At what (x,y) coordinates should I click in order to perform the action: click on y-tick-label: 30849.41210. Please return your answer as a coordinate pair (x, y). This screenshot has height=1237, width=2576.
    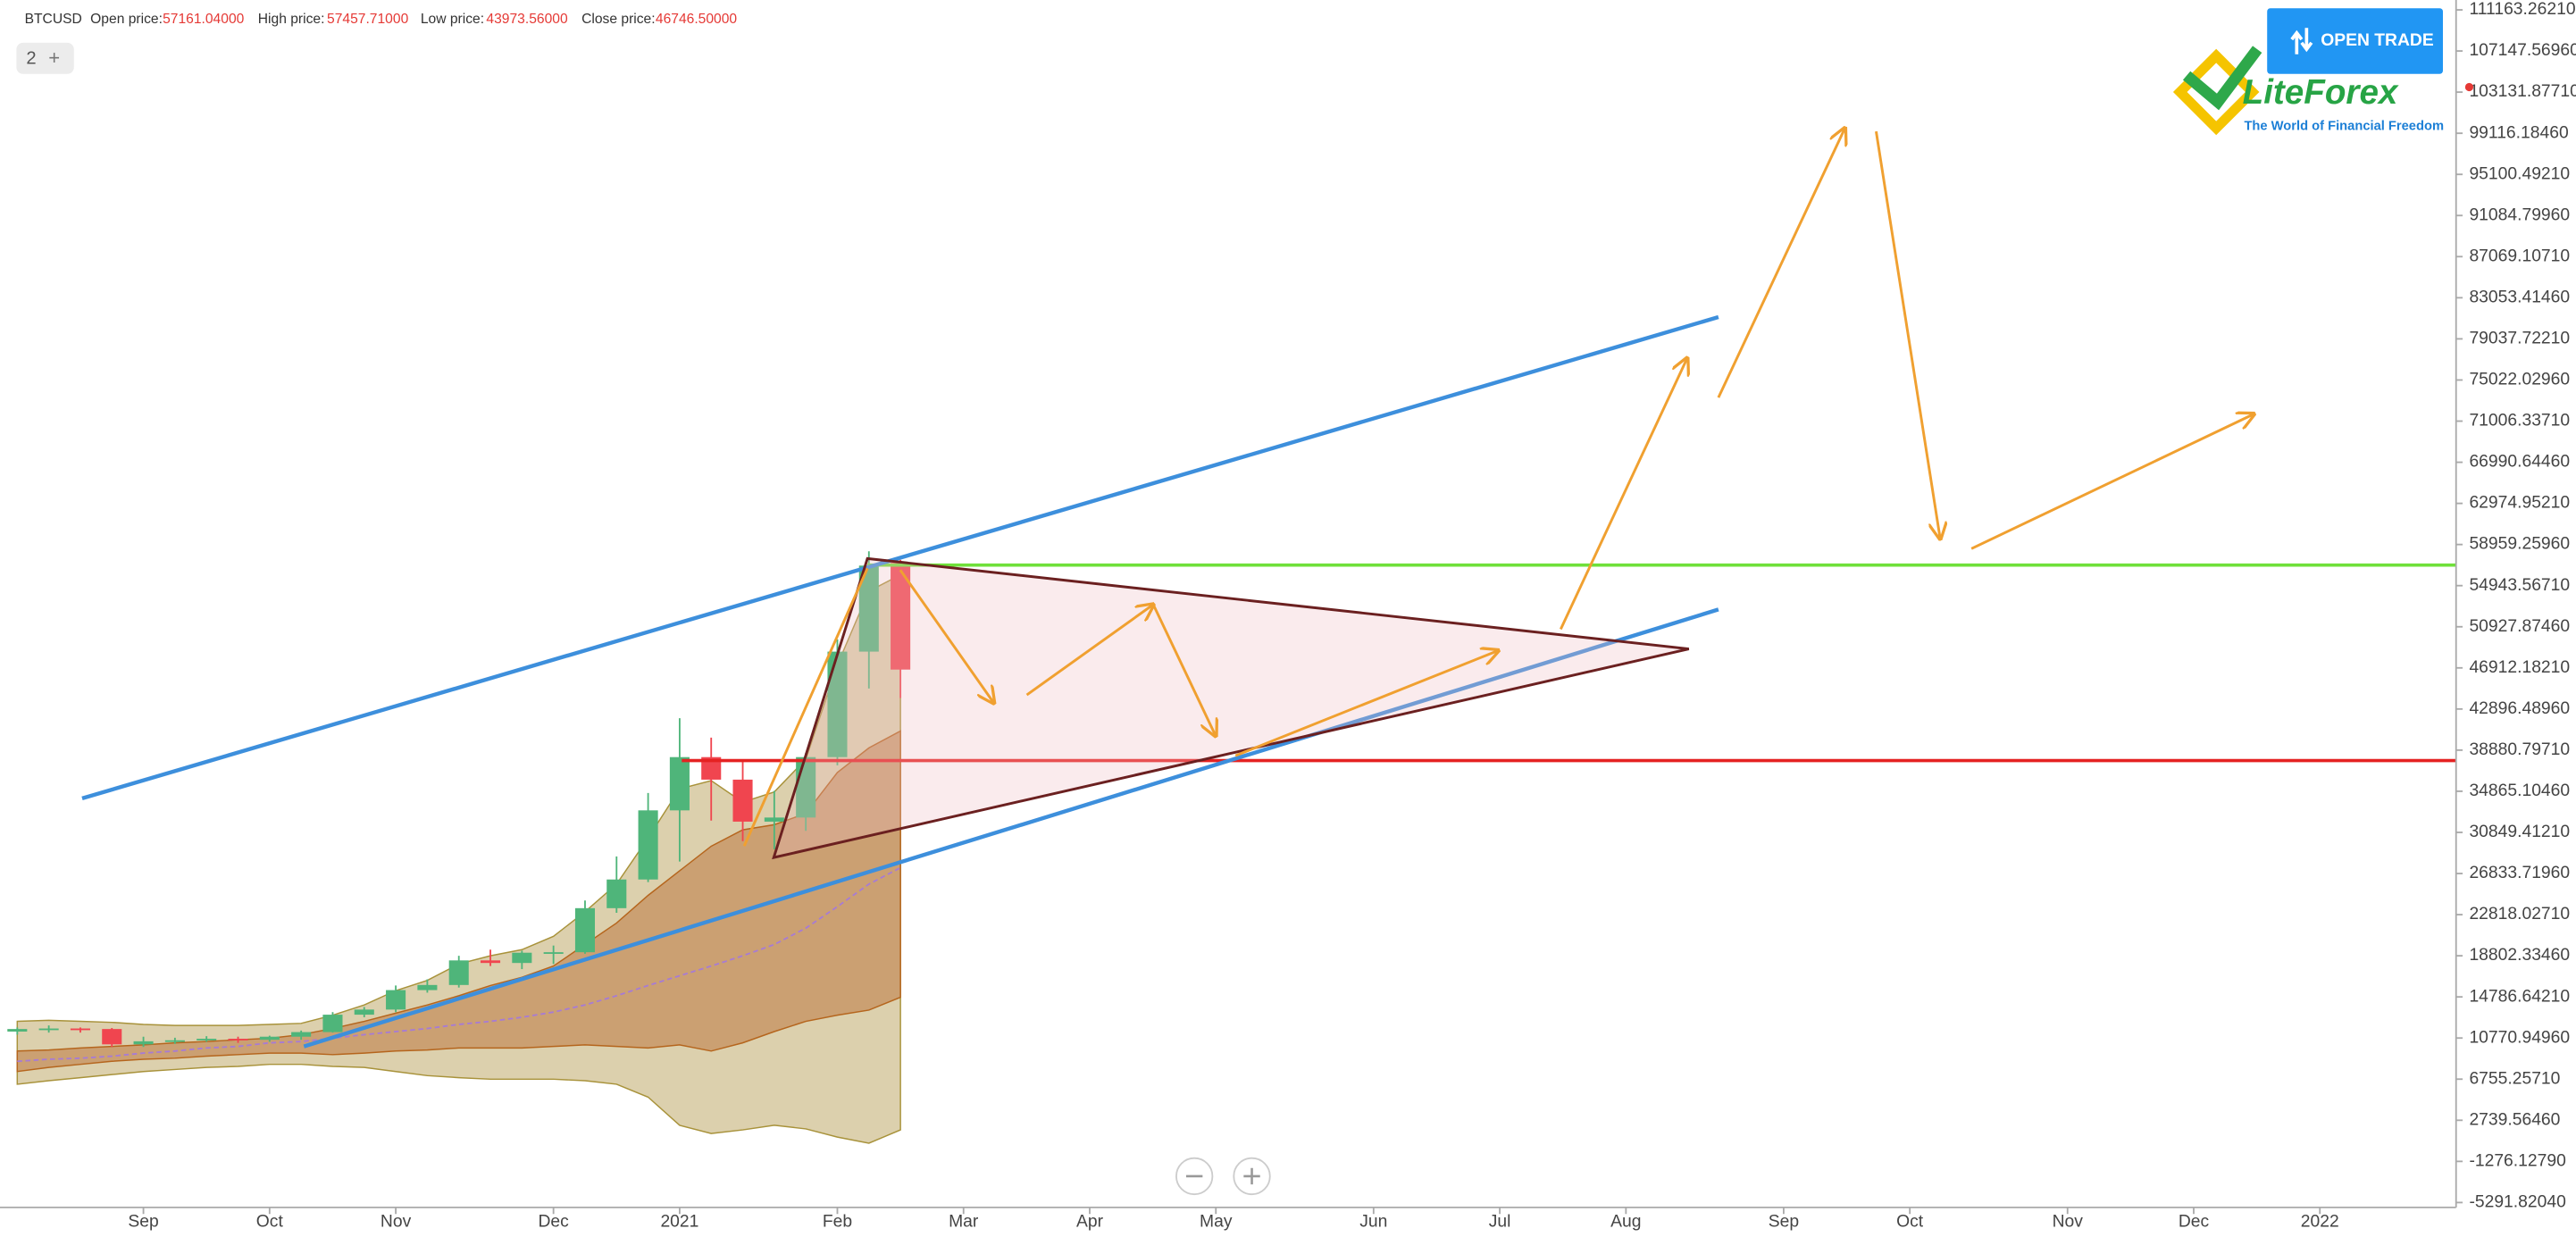
    Looking at the image, I should click on (2520, 832).